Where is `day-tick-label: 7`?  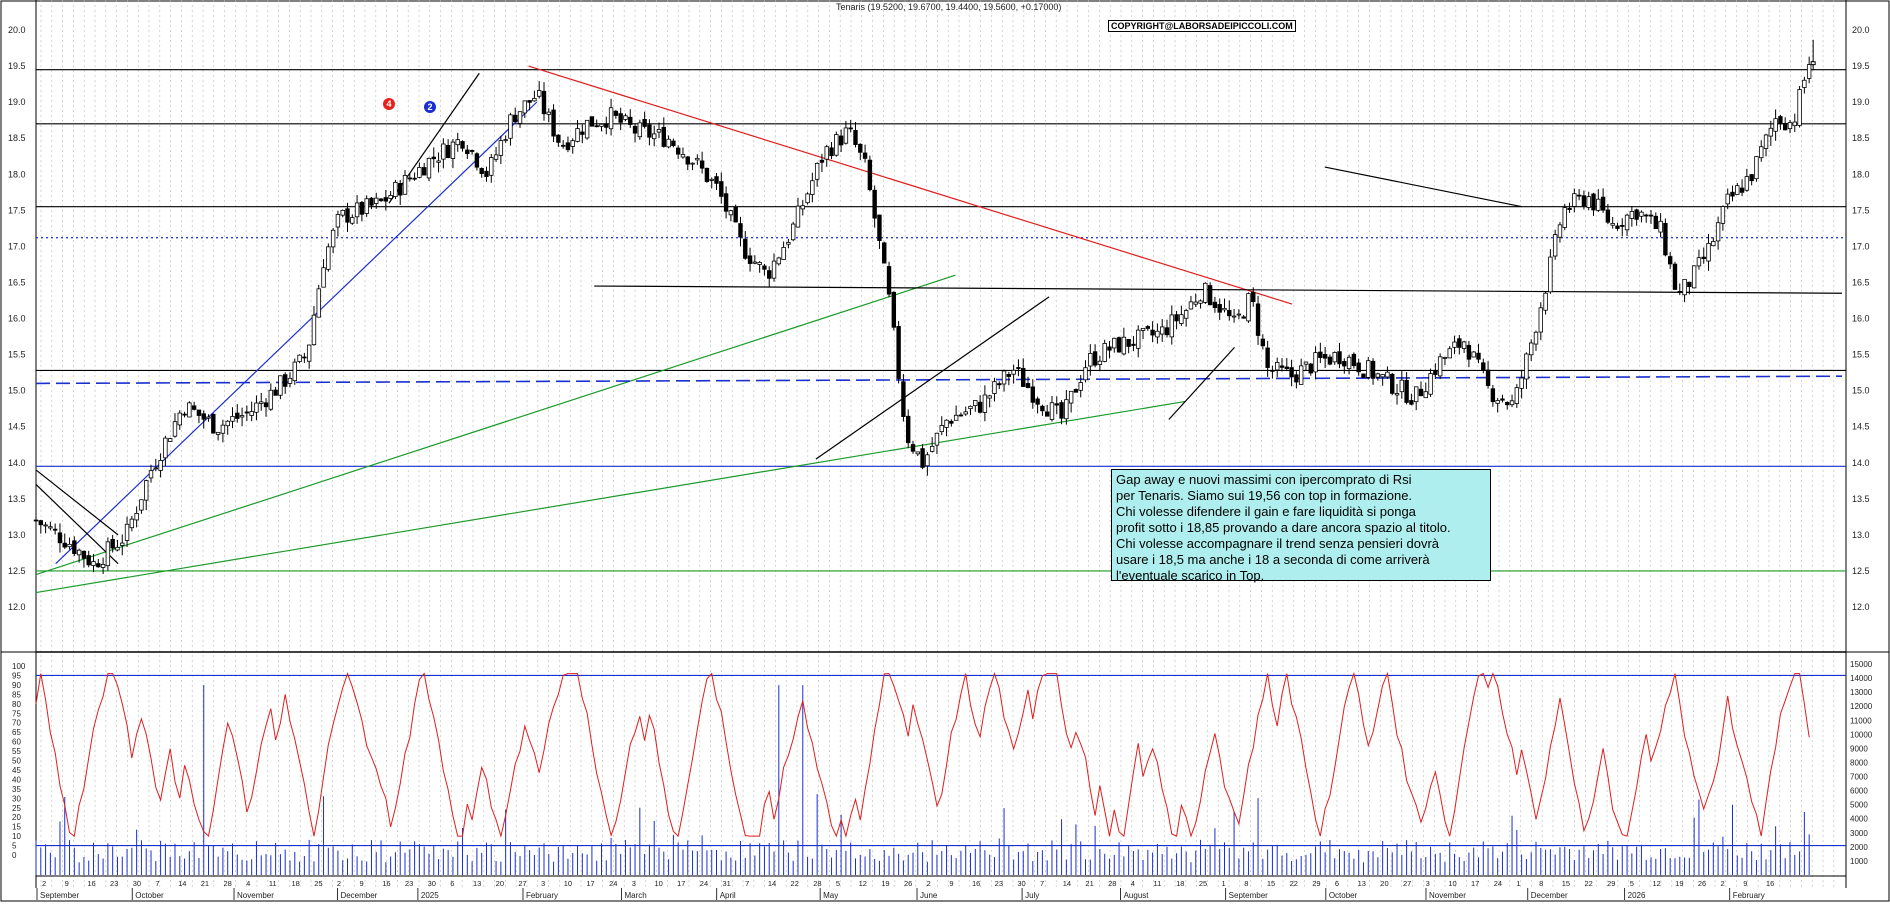
day-tick-label: 7 is located at coordinates (157, 883).